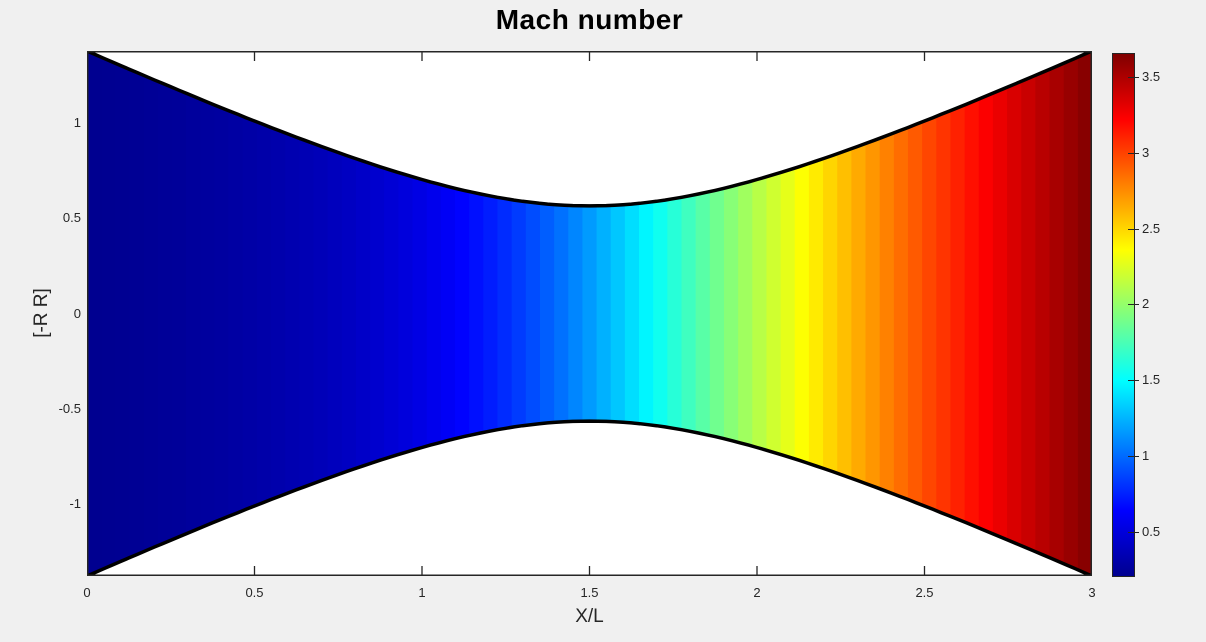  Describe the element at coordinates (589, 616) in the screenshot. I see `x-axis-label: X/L` at that location.